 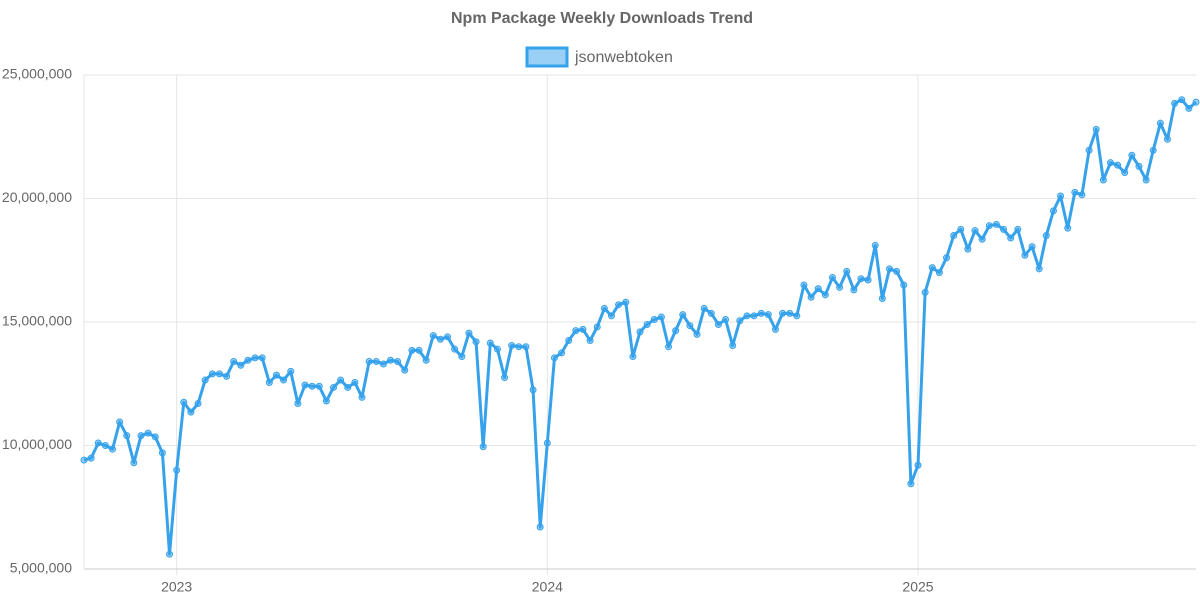 What do you see at coordinates (37, 74) in the screenshot?
I see `y-tick-label: 25,000,000` at bounding box center [37, 74].